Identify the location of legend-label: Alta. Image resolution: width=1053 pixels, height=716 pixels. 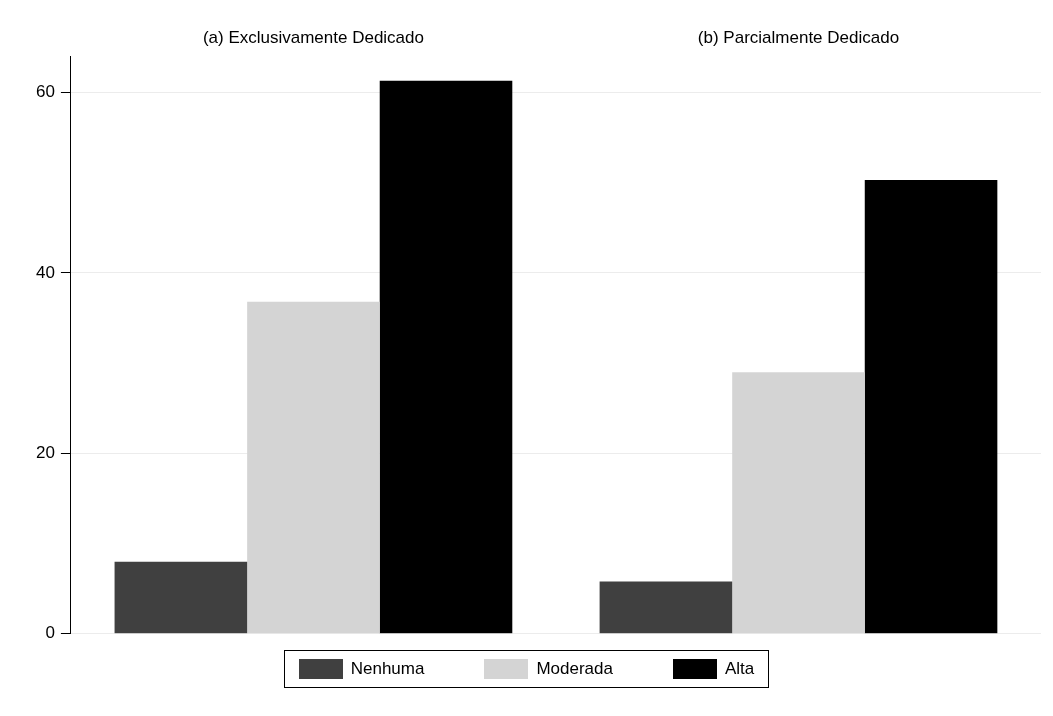
(739, 669).